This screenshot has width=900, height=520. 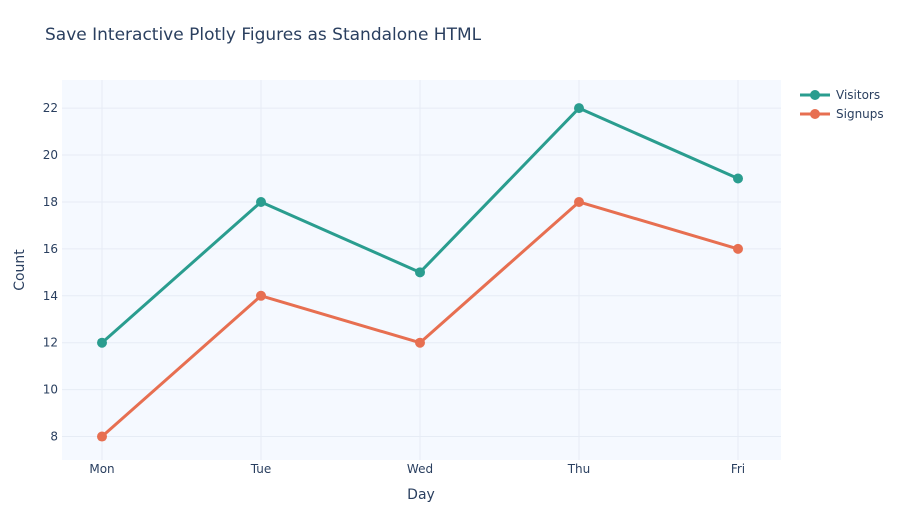 I want to click on x-tick-label: Thu, so click(x=579, y=469).